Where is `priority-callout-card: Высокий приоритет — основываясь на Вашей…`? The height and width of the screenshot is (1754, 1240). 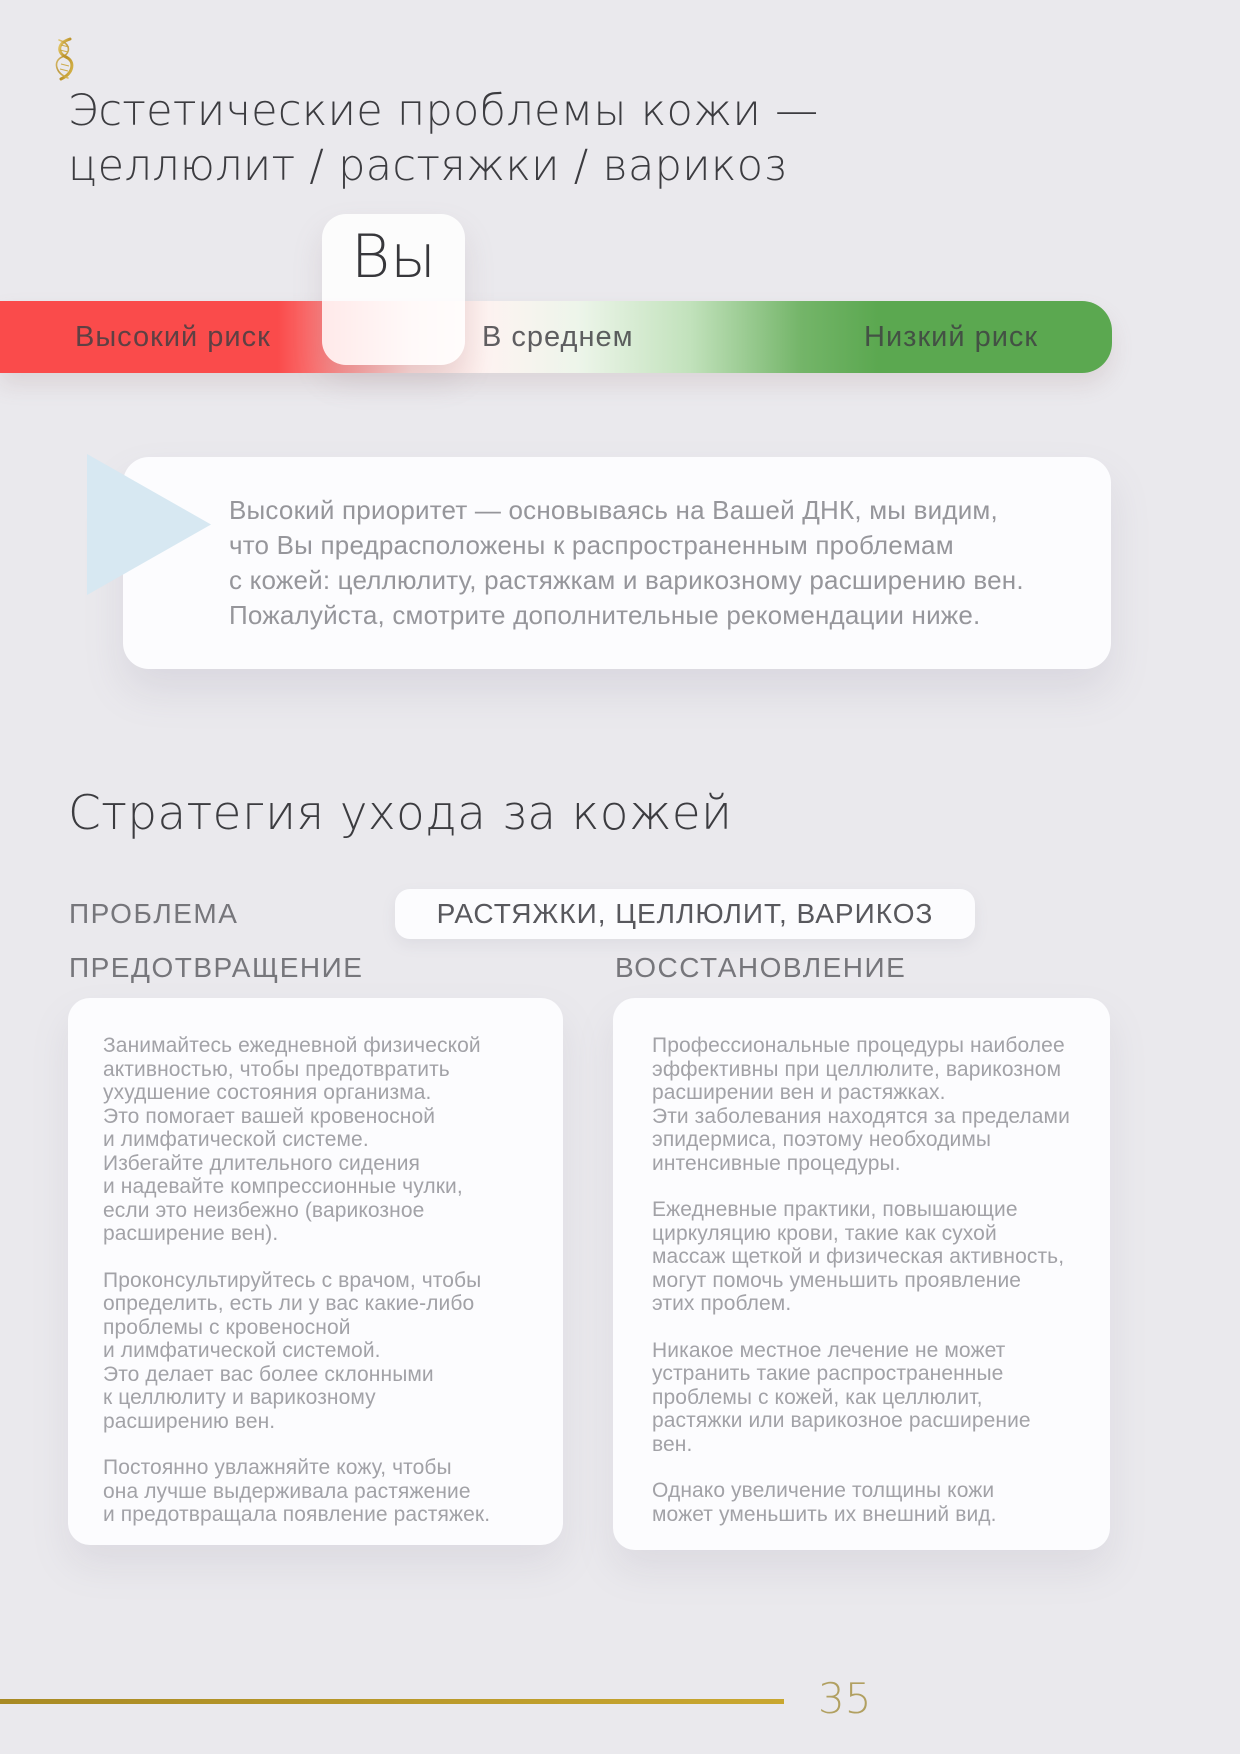
priority-callout-card: Высокий приоритет — основываясь на Вашей… is located at coordinates (617, 563).